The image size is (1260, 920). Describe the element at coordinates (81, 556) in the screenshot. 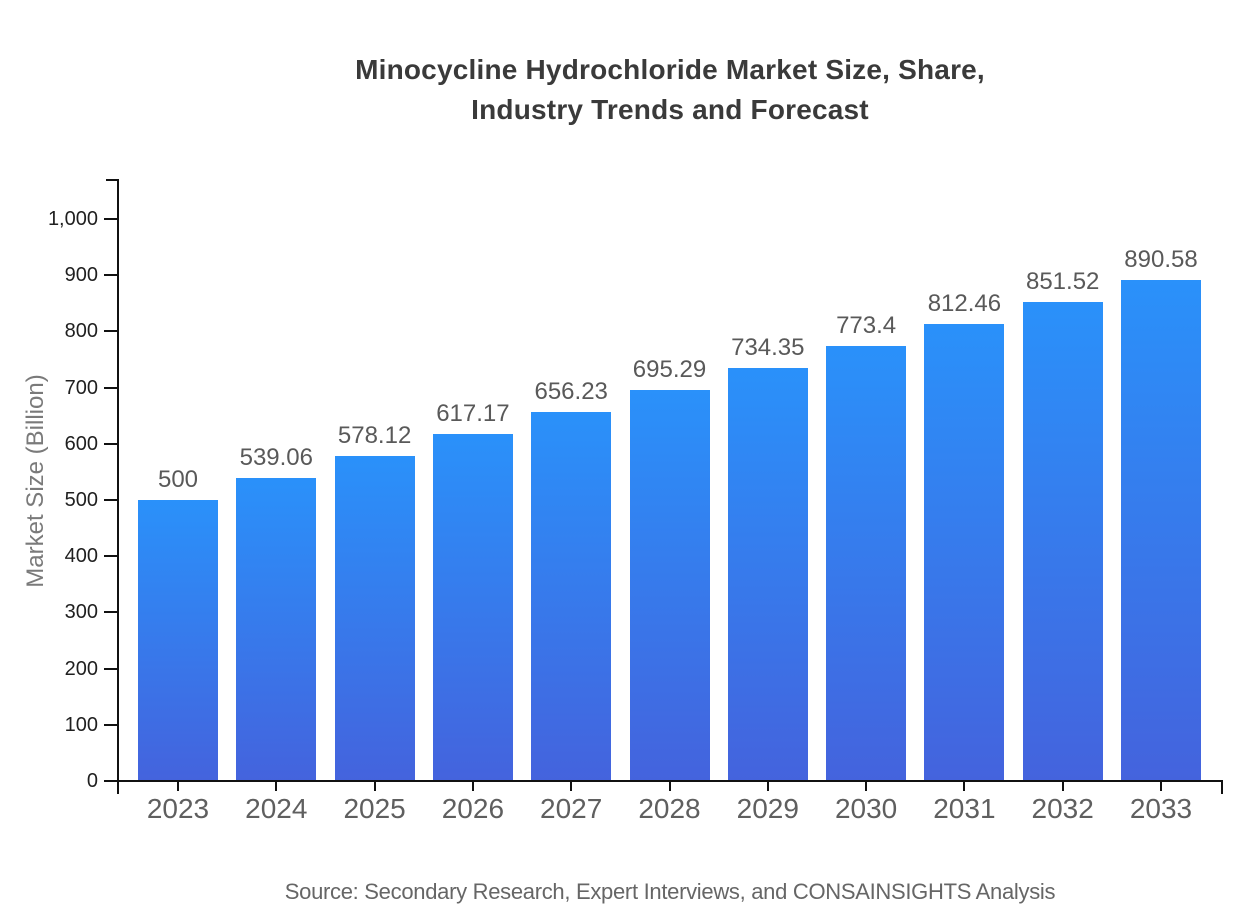

I see `y-tick-label-400: 400` at that location.